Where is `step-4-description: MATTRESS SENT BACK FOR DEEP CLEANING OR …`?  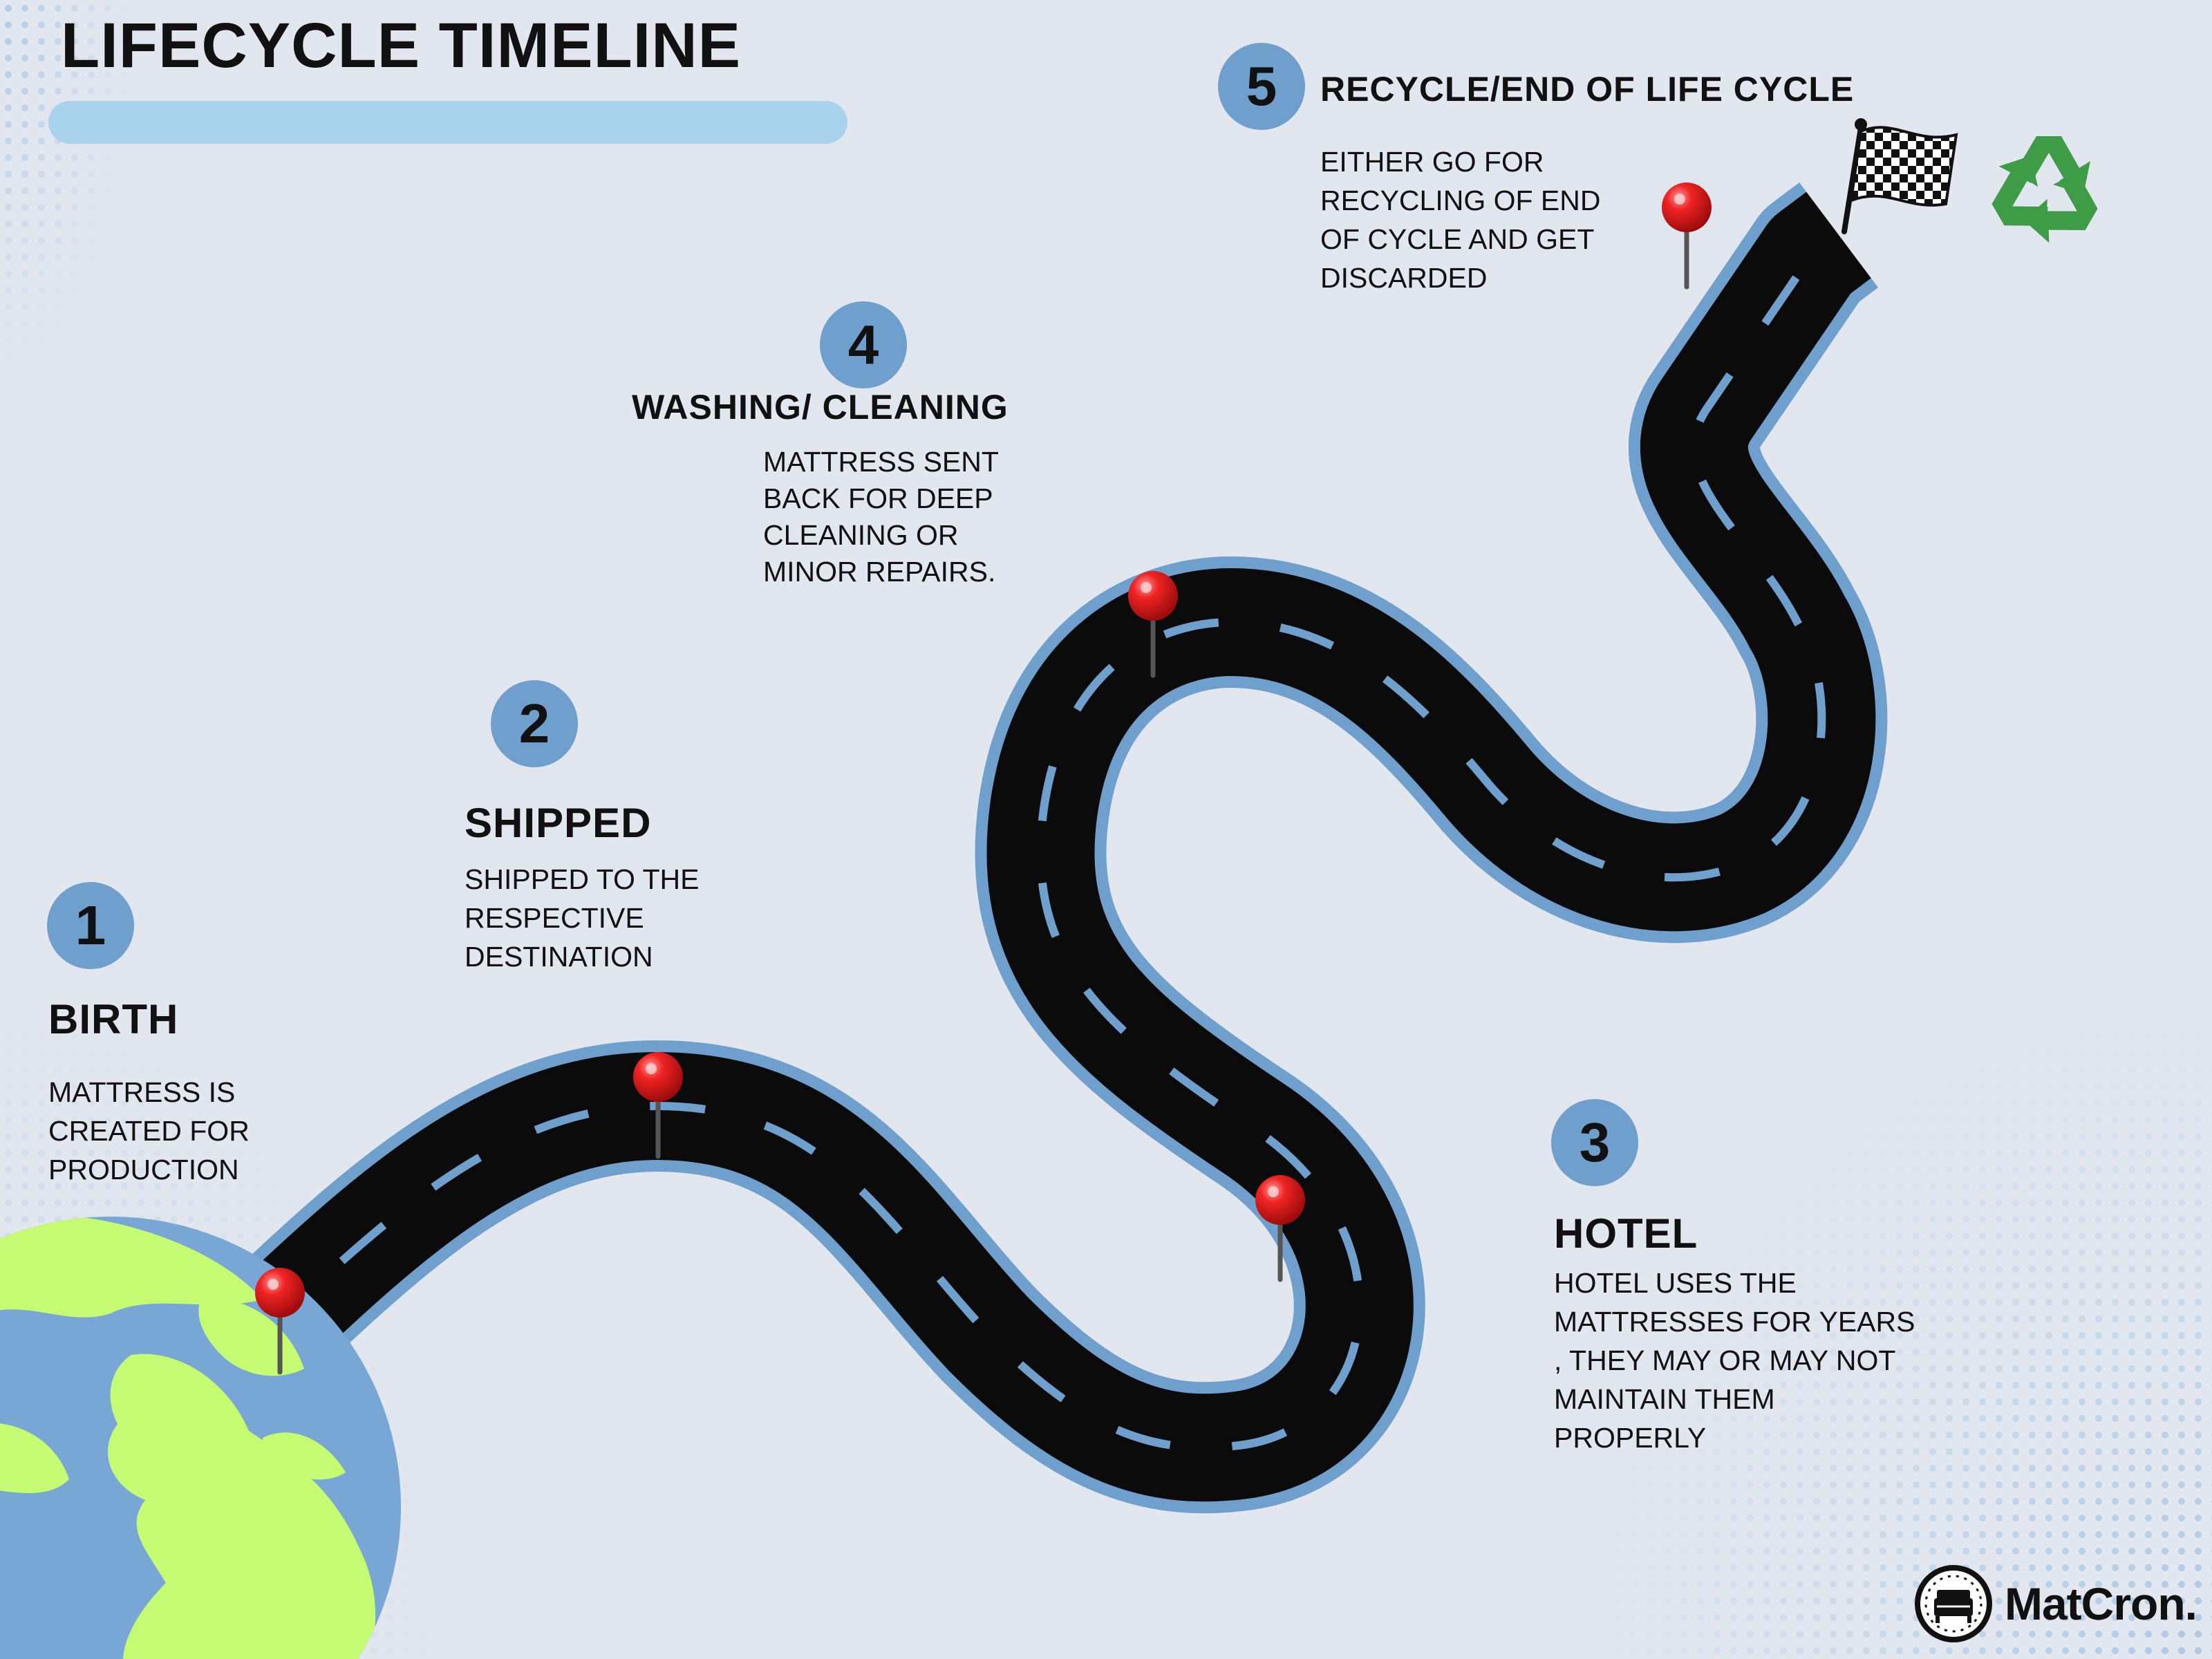 step-4-description: MATTRESS SENT BACK FOR DEEP CLEANING OR … is located at coordinates (881, 517).